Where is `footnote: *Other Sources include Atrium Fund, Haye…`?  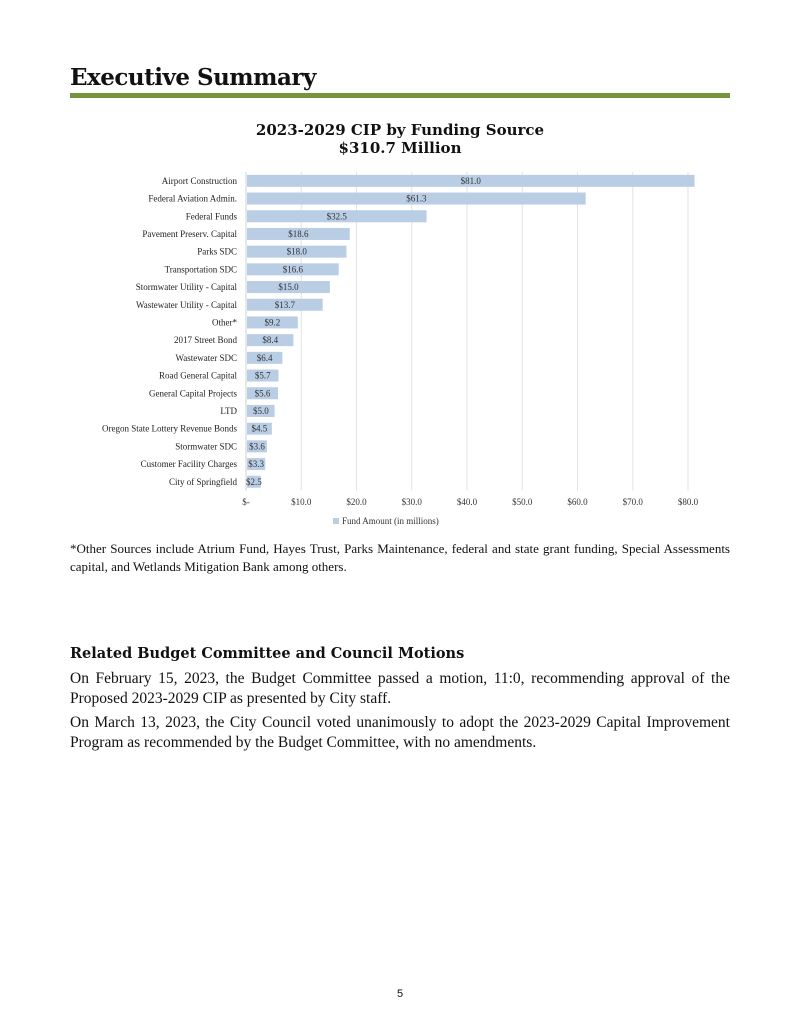
footnote: *Other Sources include Atrium Fund, Haye… is located at coordinates (400, 557).